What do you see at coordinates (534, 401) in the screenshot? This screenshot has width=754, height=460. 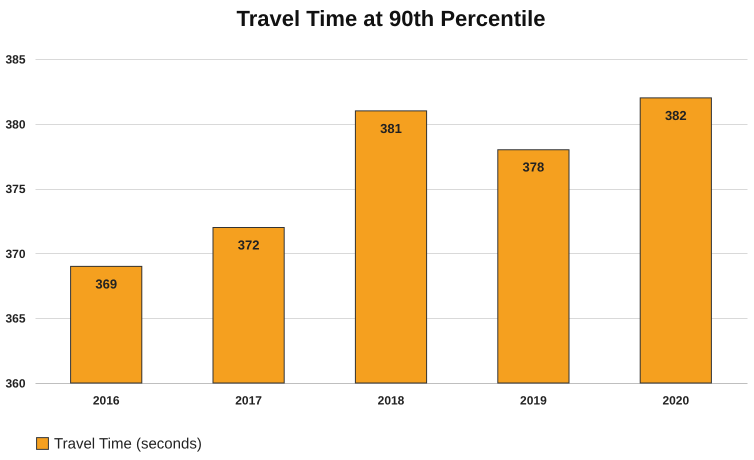 I see `x-tick-label: 2019` at bounding box center [534, 401].